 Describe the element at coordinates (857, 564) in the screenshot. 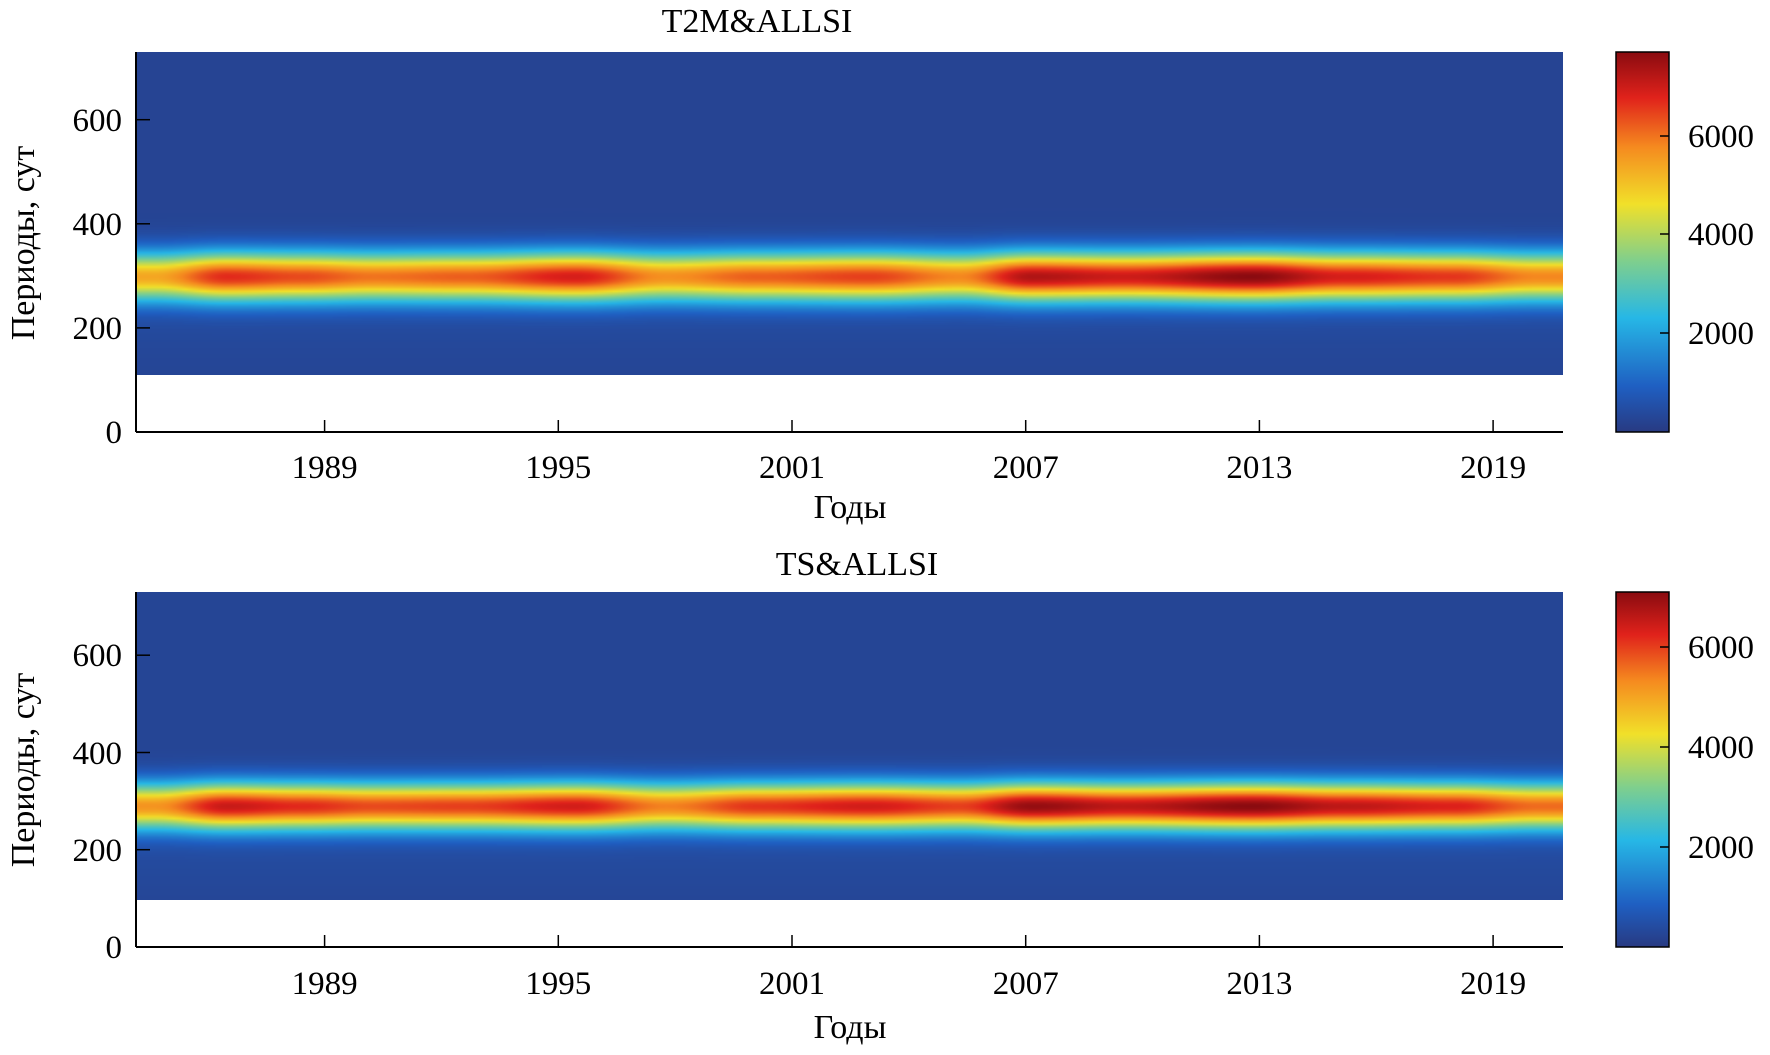

I see `chart-title: TS&ALLSI` at that location.